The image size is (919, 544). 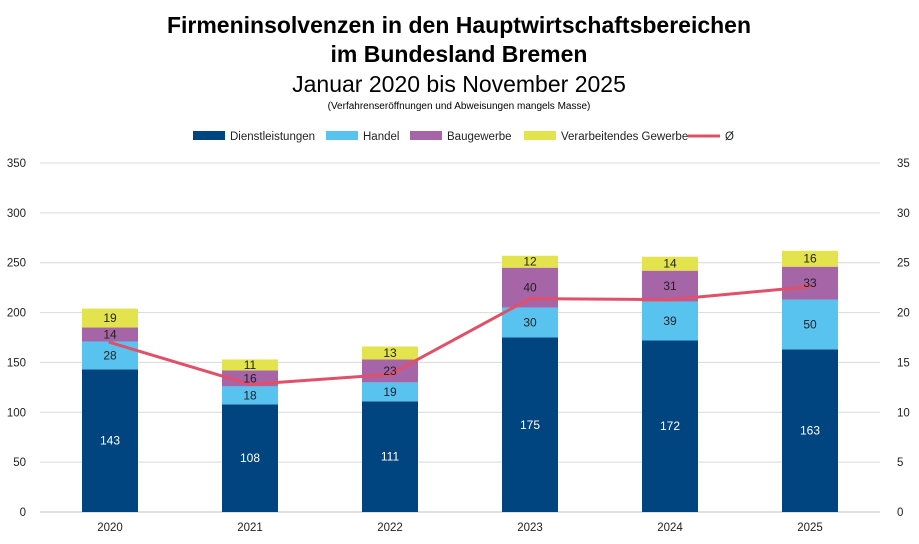 I want to click on data-label: 40, so click(x=530, y=288).